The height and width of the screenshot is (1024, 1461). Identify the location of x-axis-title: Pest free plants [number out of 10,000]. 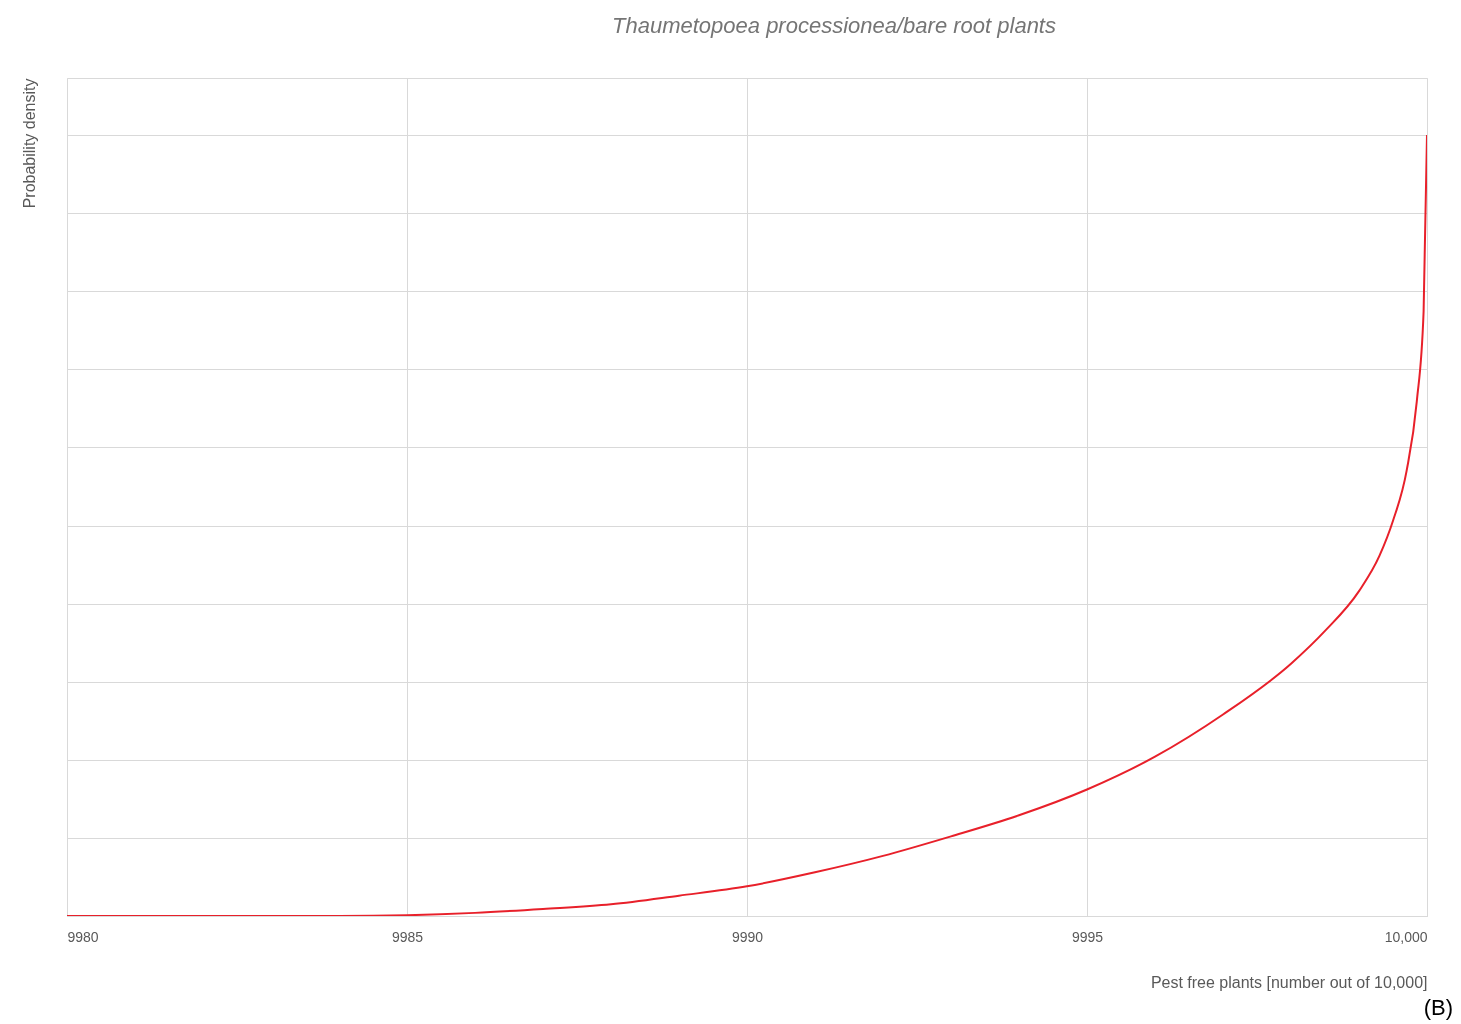
(1289, 982).